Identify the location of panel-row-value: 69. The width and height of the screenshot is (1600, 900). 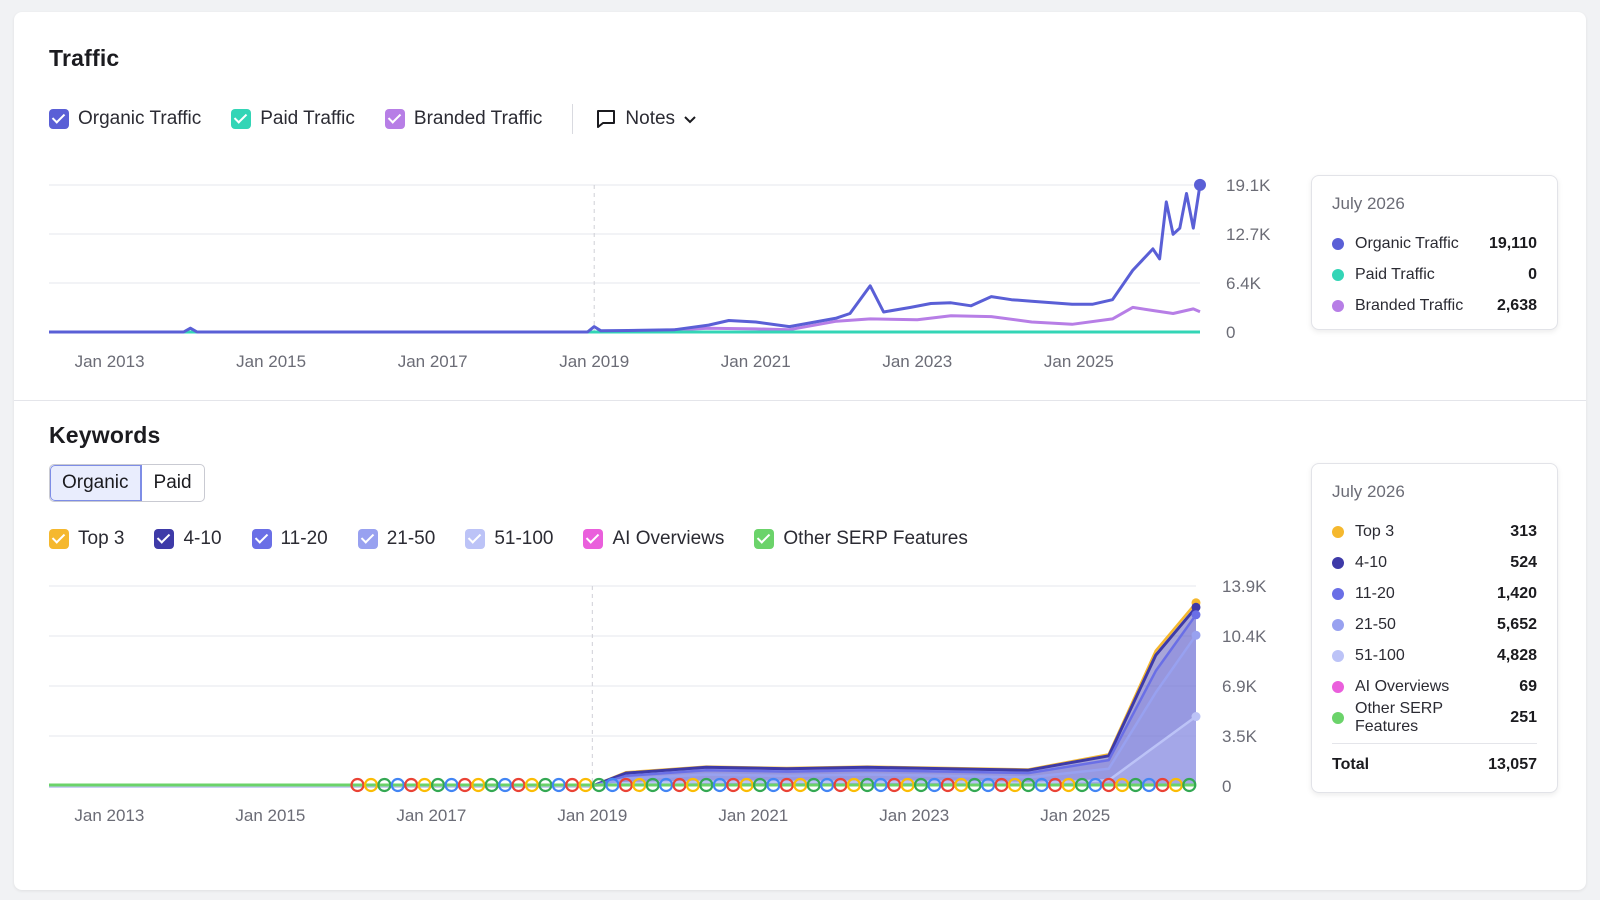
(1528, 686).